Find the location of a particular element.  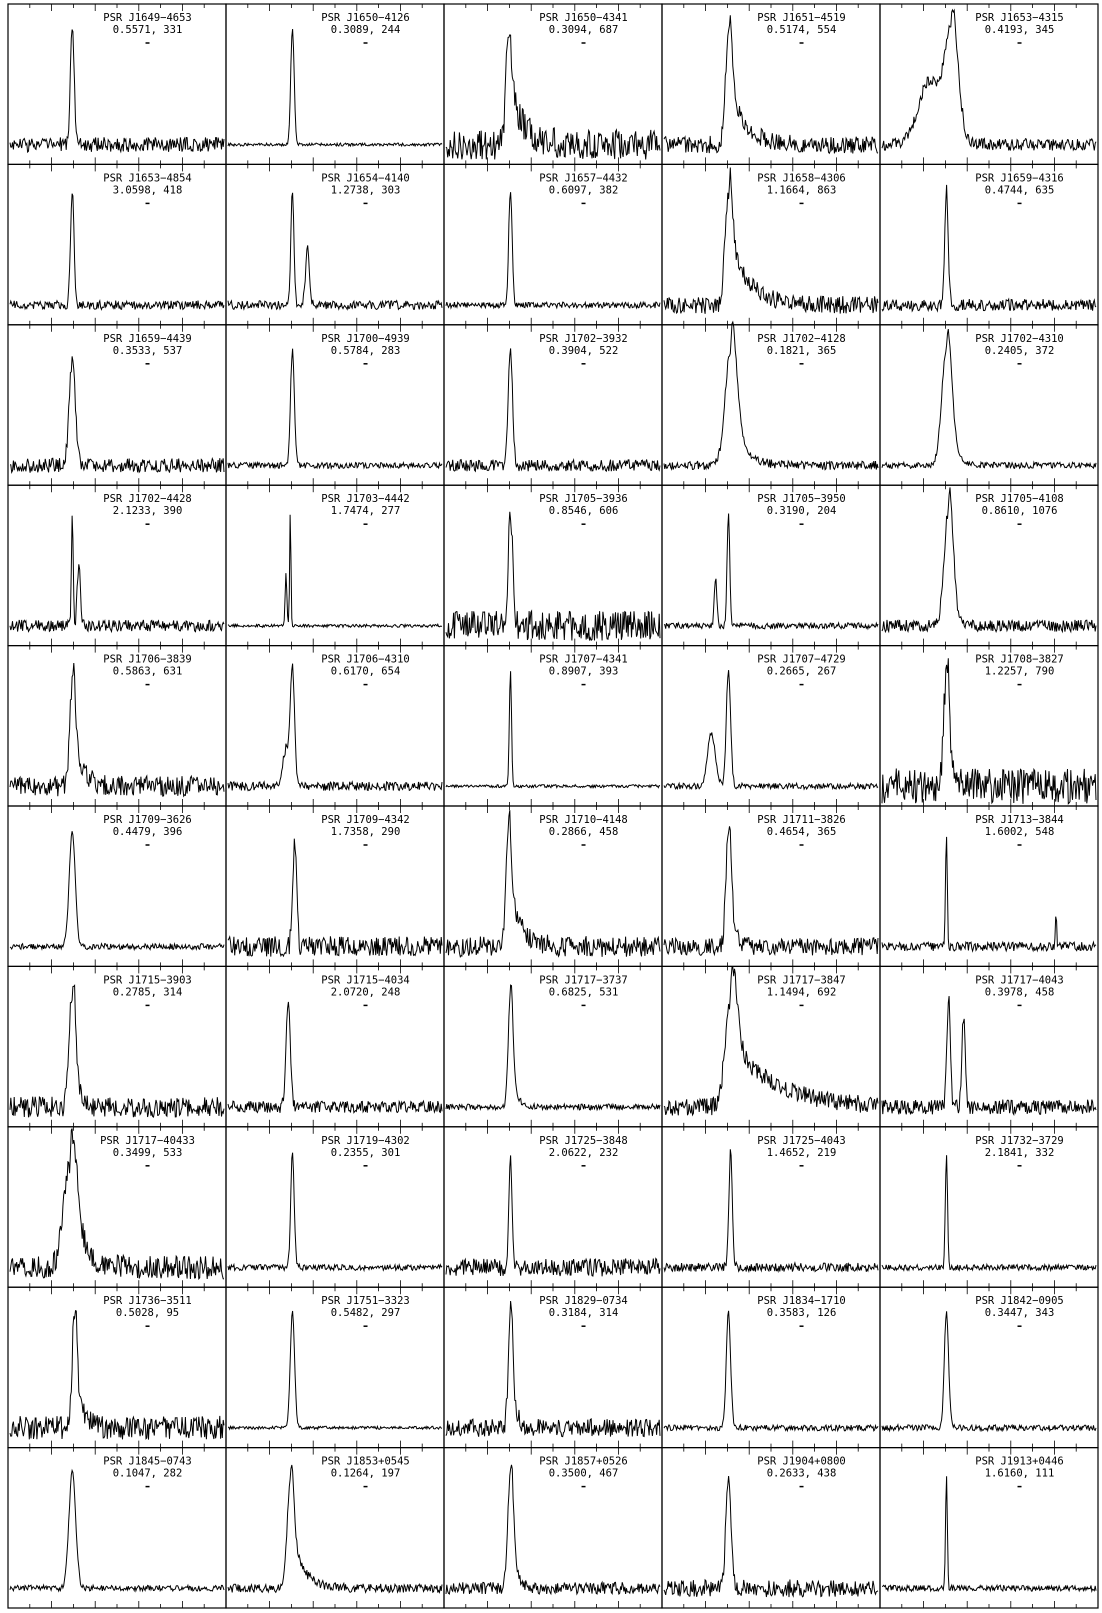

pulsar-name: PSR J1717−40433 is located at coordinates (147, 1141).